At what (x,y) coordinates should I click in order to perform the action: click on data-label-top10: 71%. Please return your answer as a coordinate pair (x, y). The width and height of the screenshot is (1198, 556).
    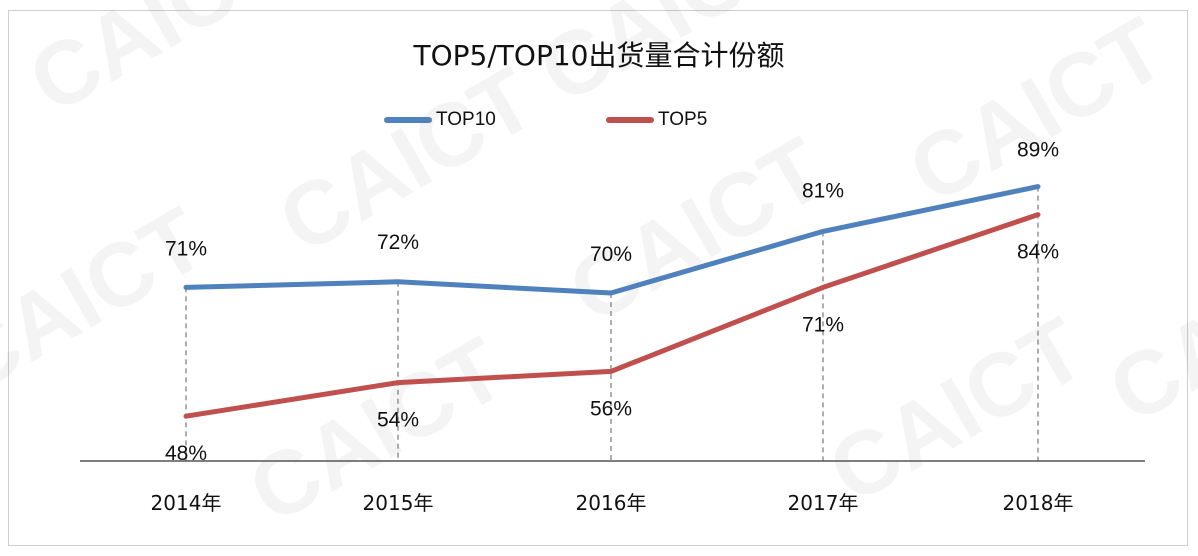
    Looking at the image, I should click on (186, 248).